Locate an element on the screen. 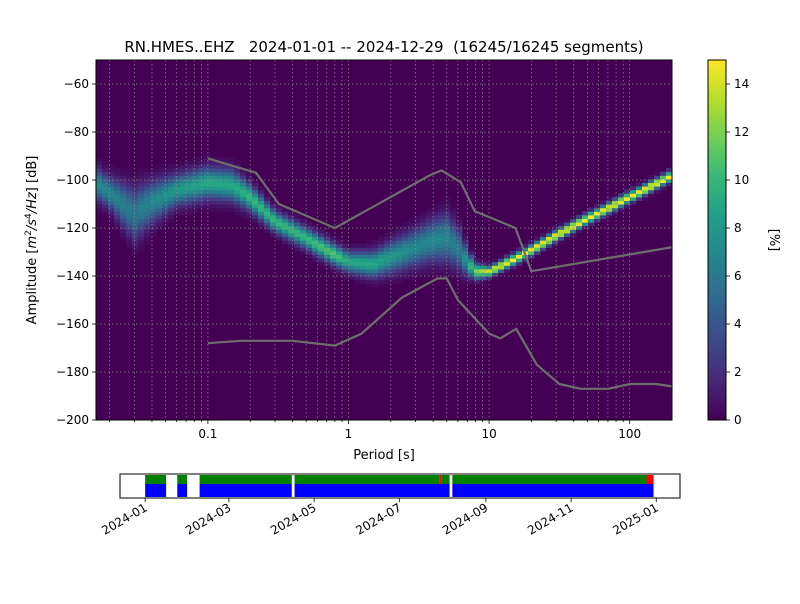 Image resolution: width=800 pixels, height=604 pixels. x-tick-label: 100 is located at coordinates (629, 434).